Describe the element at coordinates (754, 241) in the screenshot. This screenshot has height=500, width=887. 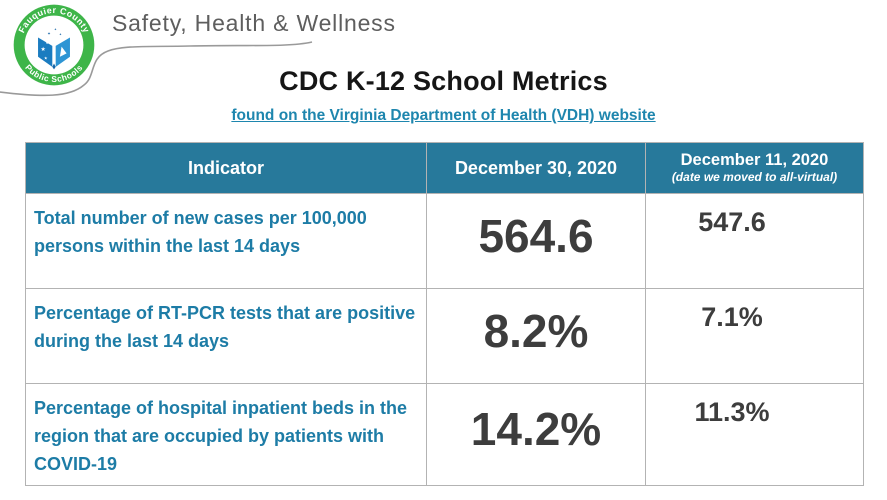
I see `dec11-value-cell: 547.6` at that location.